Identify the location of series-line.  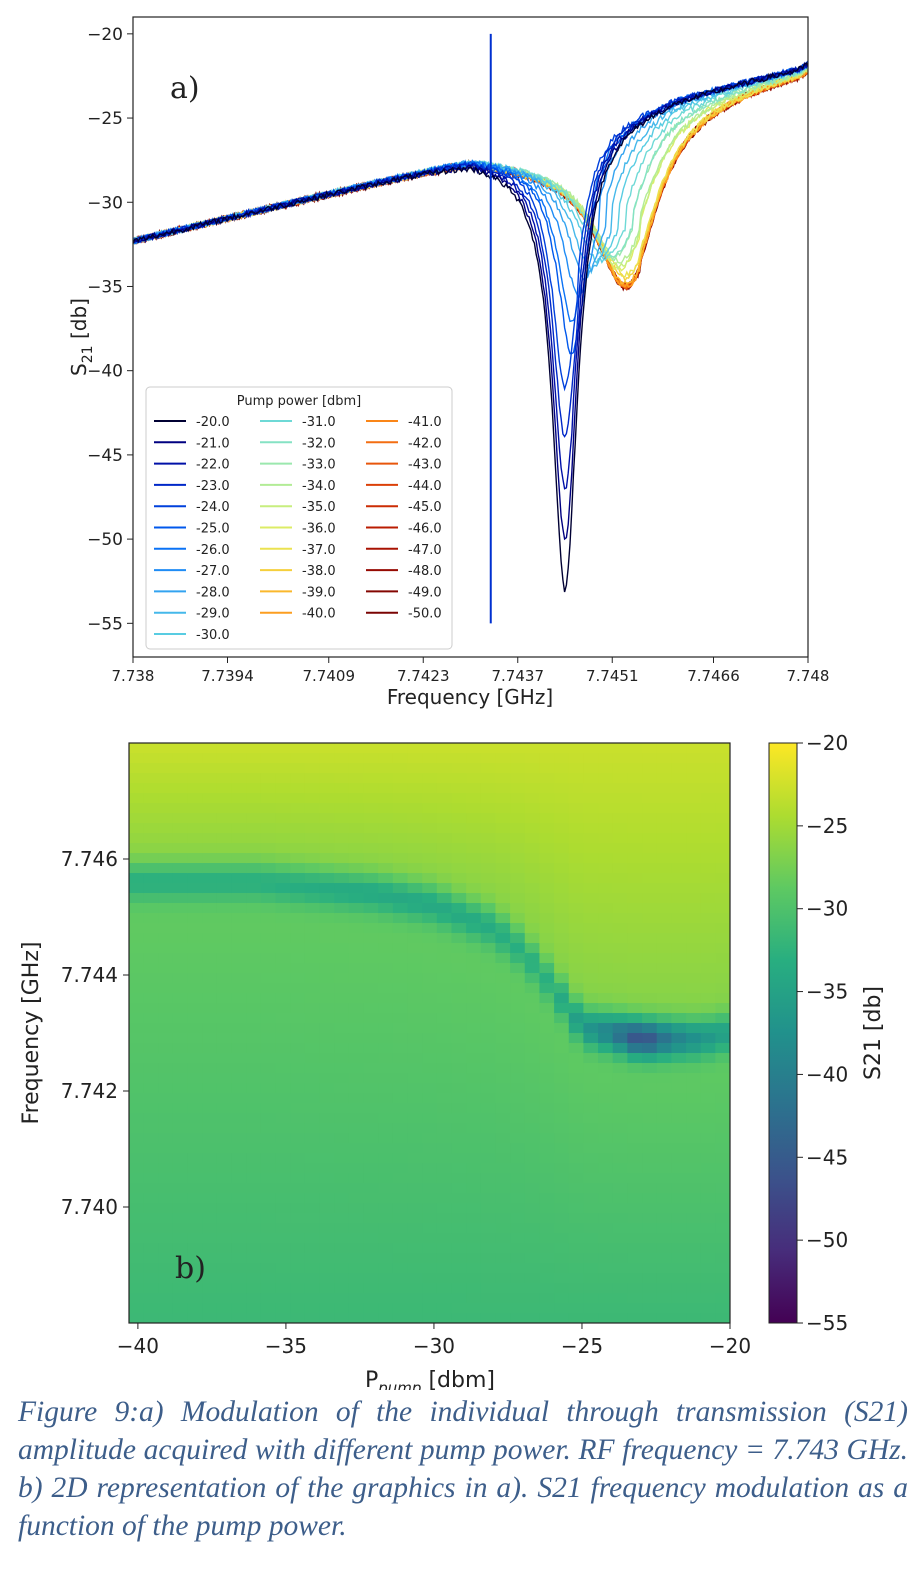
(470, 181).